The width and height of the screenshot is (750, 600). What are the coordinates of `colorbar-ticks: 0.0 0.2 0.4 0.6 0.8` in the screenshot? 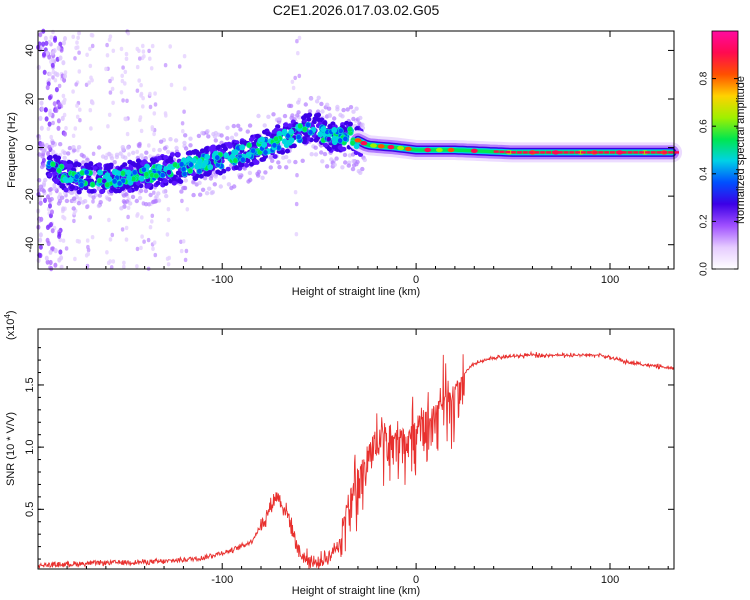 It's located at (718, 173).